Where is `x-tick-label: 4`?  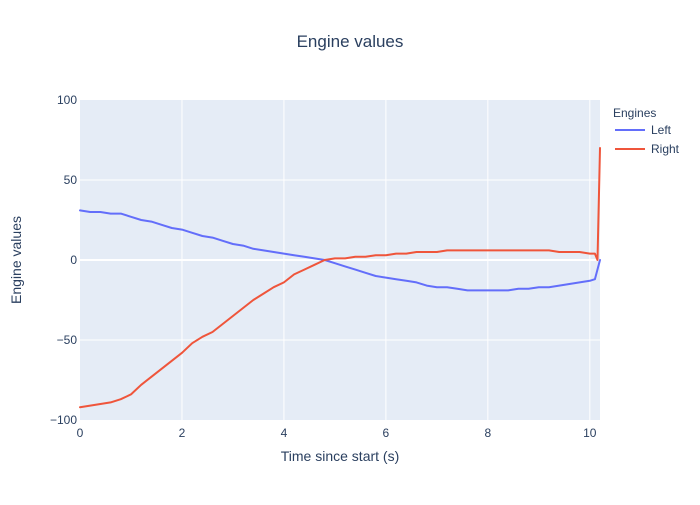
x-tick-label: 4 is located at coordinates (284, 433).